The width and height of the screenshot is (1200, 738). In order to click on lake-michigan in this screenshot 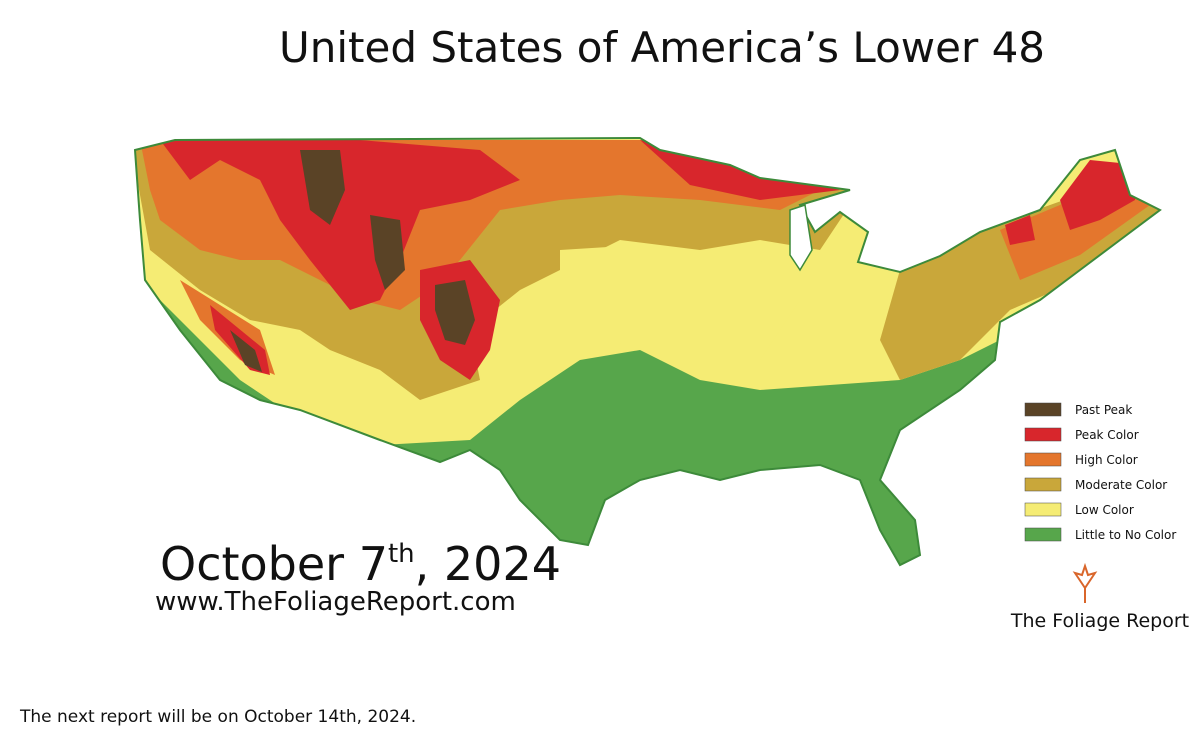, I will do `click(801, 238)`.